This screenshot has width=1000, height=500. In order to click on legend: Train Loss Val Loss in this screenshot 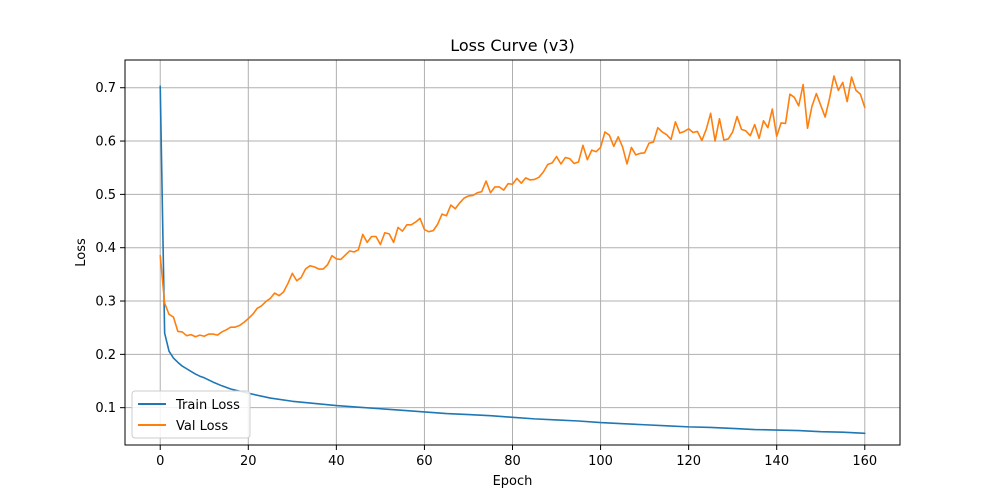, I will do `click(191, 414)`.